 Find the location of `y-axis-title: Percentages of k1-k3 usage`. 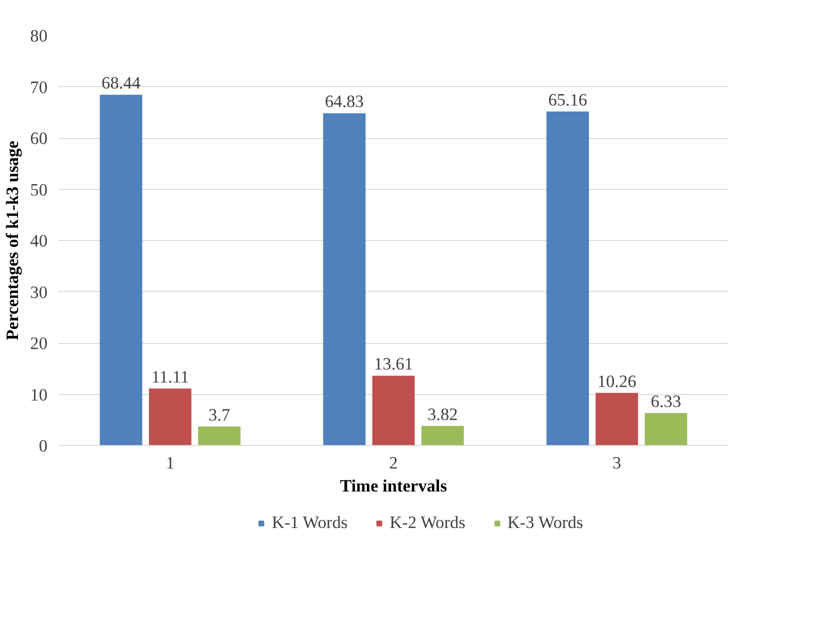

y-axis-title: Percentages of k1-k3 usage is located at coordinates (12, 240).